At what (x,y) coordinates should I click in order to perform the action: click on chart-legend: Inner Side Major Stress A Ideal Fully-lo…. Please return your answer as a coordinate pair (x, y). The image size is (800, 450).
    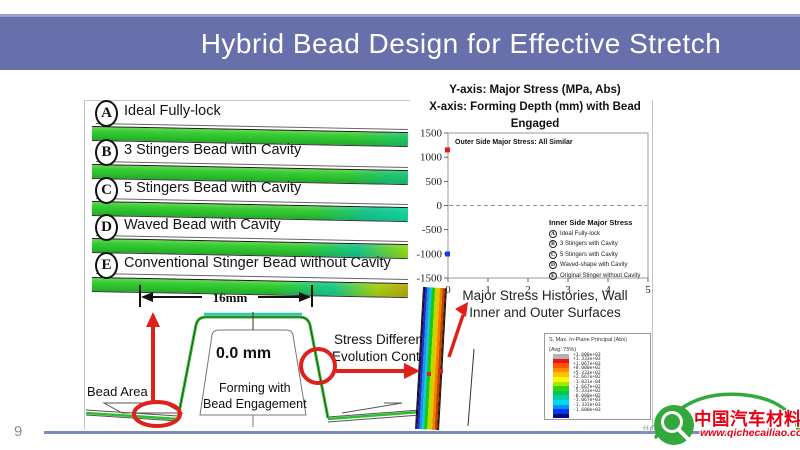
    Looking at the image, I should click on (594, 249).